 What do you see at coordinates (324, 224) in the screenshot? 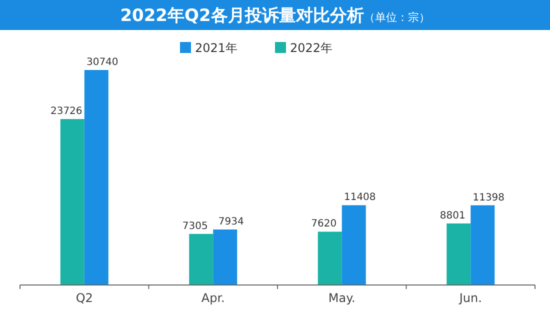
I see `data-label: 7620` at bounding box center [324, 224].